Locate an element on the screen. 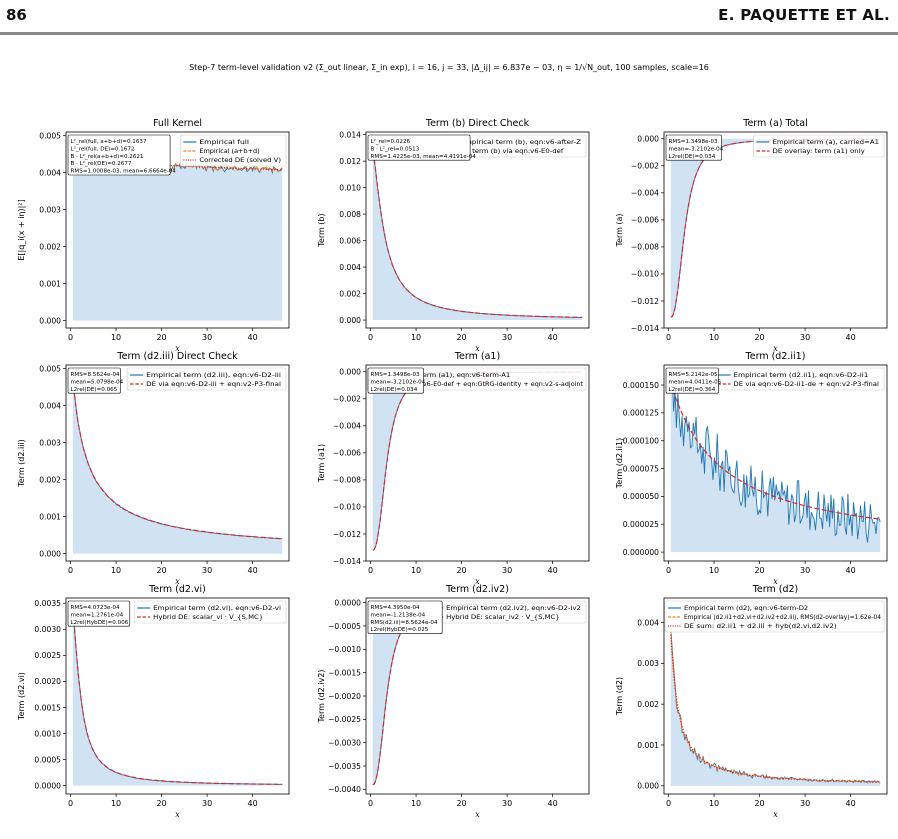 The image size is (898, 839). stats-line: RMS=1.0008e-03, mean=6.6664e-04 is located at coordinates (124, 172).